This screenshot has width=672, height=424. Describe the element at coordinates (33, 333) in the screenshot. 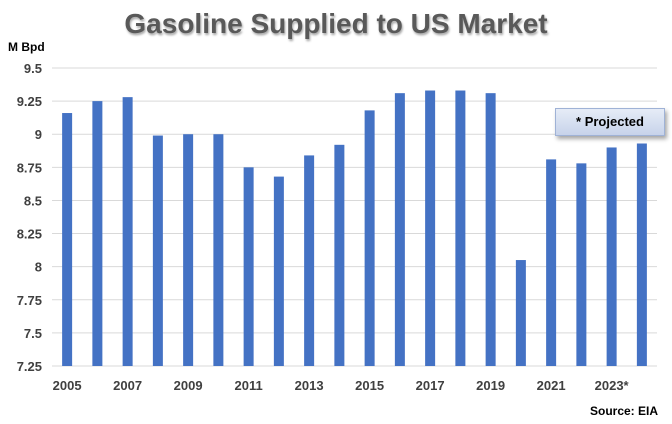

I see `y-tick-label: 7.5` at that location.